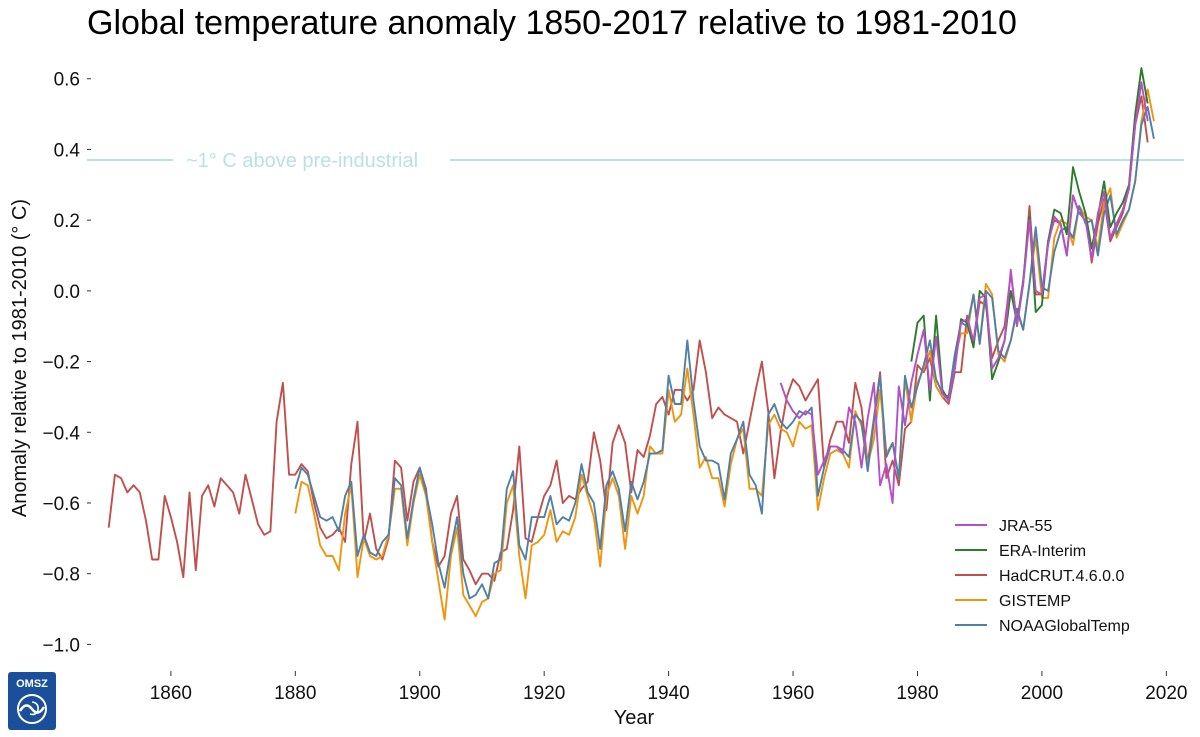  What do you see at coordinates (171, 693) in the screenshot?
I see `x-tick-label: 1860` at bounding box center [171, 693].